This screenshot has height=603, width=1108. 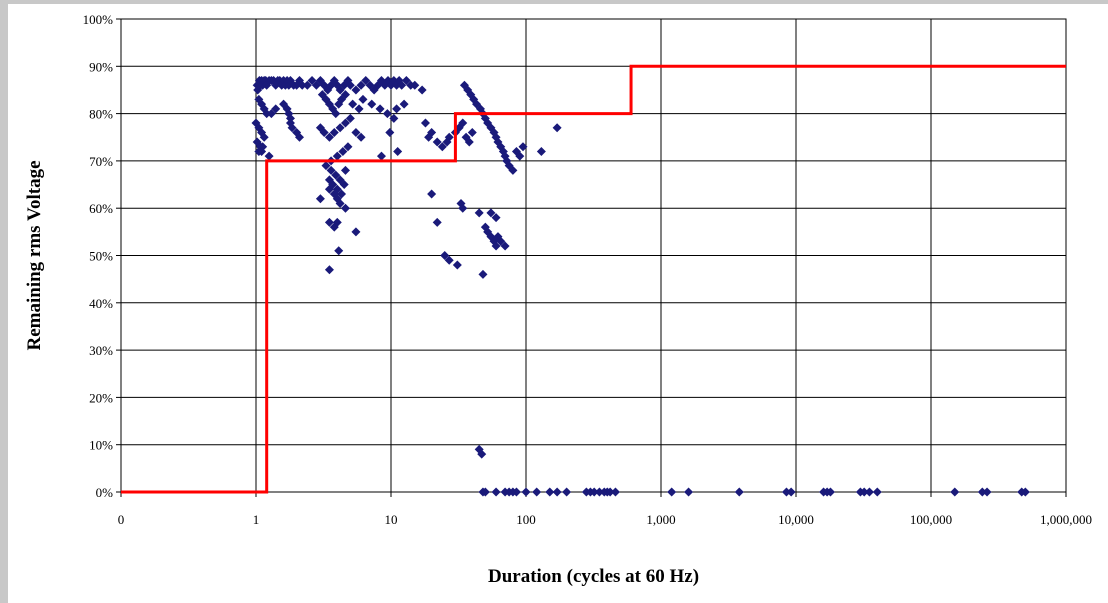 I want to click on y-tick-label: 50%, so click(x=101, y=256).